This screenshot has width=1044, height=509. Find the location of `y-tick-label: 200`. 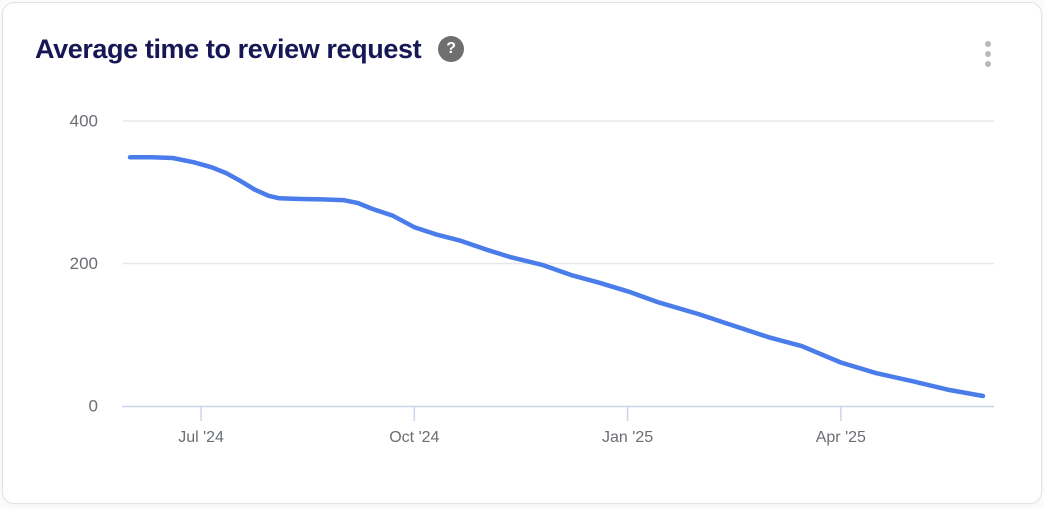

y-tick-label: 200 is located at coordinates (84, 263).